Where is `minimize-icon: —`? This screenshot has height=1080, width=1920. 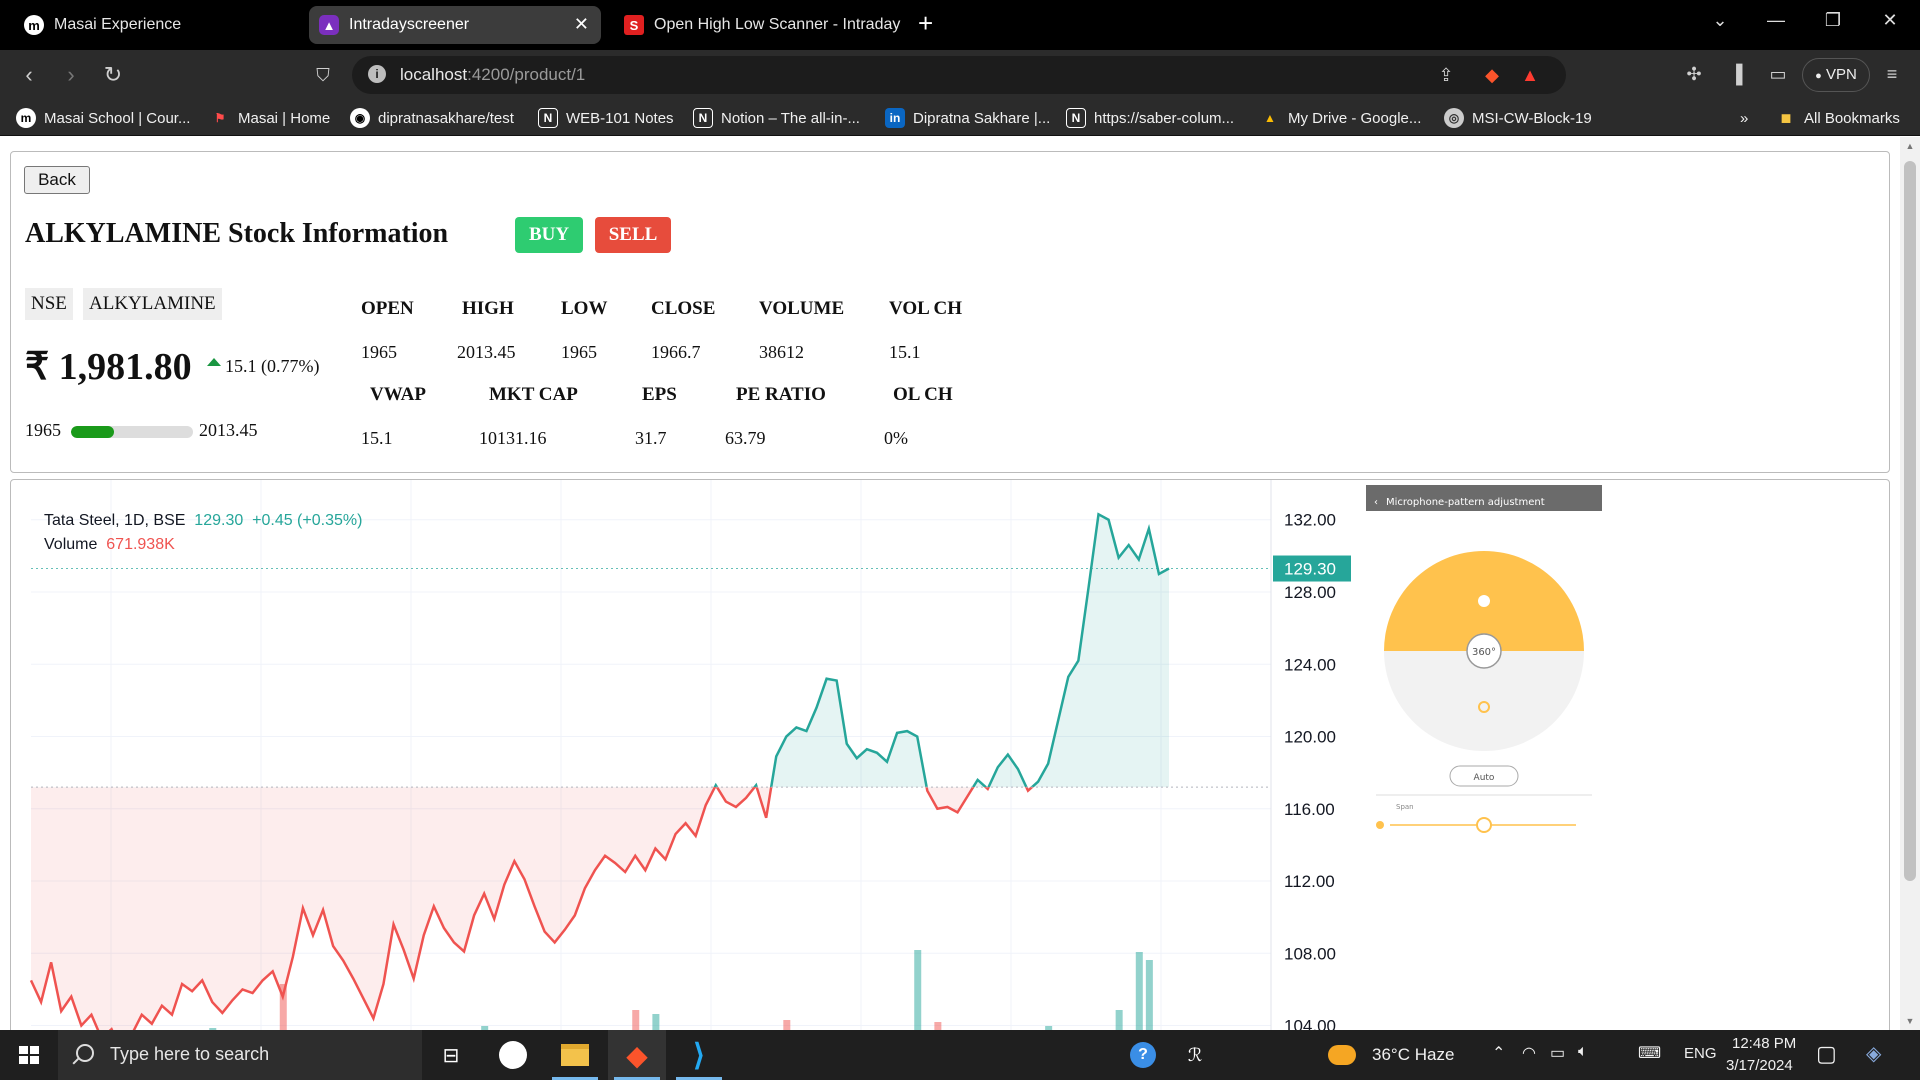
minimize-icon: — is located at coordinates (1776, 20).